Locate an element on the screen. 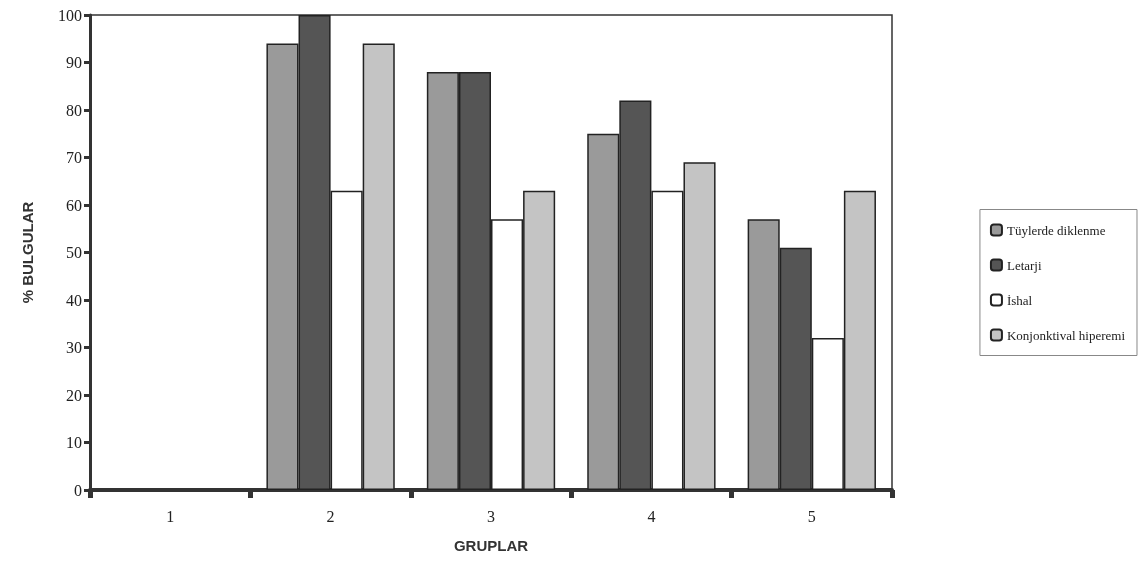 The image size is (1142, 565). y-tick-label: 80 is located at coordinates (74, 110).